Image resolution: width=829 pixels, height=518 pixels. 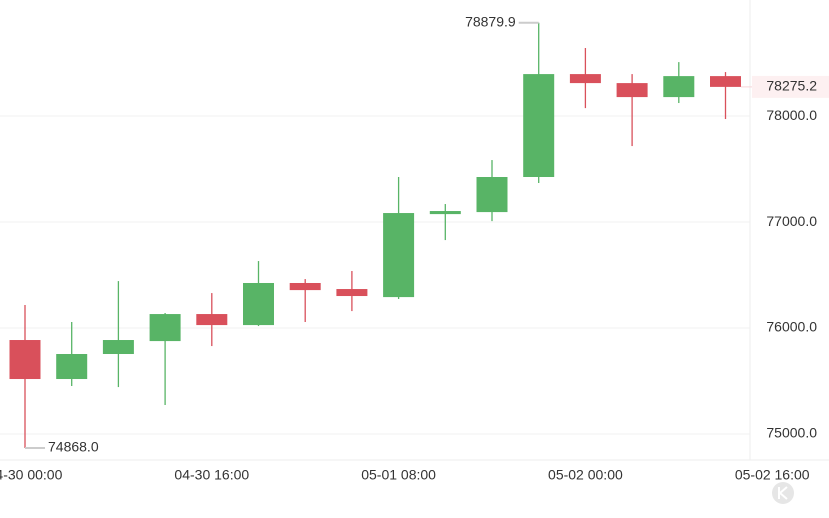 I want to click on x-tick-label: 05-02 00:00, so click(x=585, y=475).